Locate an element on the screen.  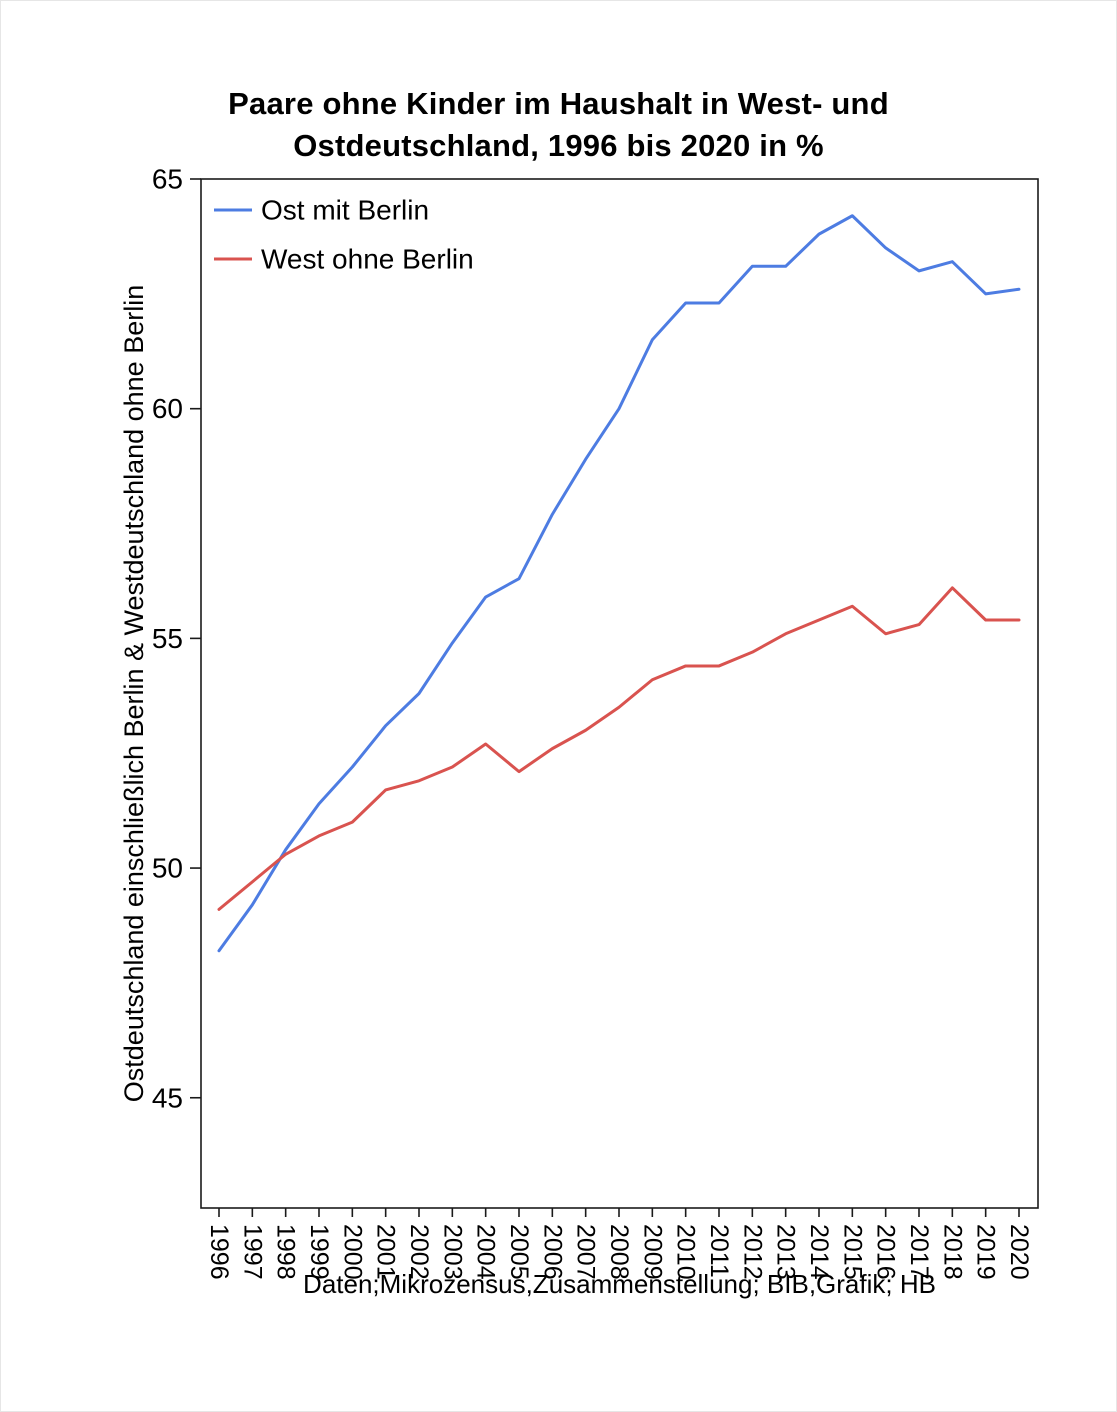
x-axis-tick-label: 1996 is located at coordinates (219, 1252).